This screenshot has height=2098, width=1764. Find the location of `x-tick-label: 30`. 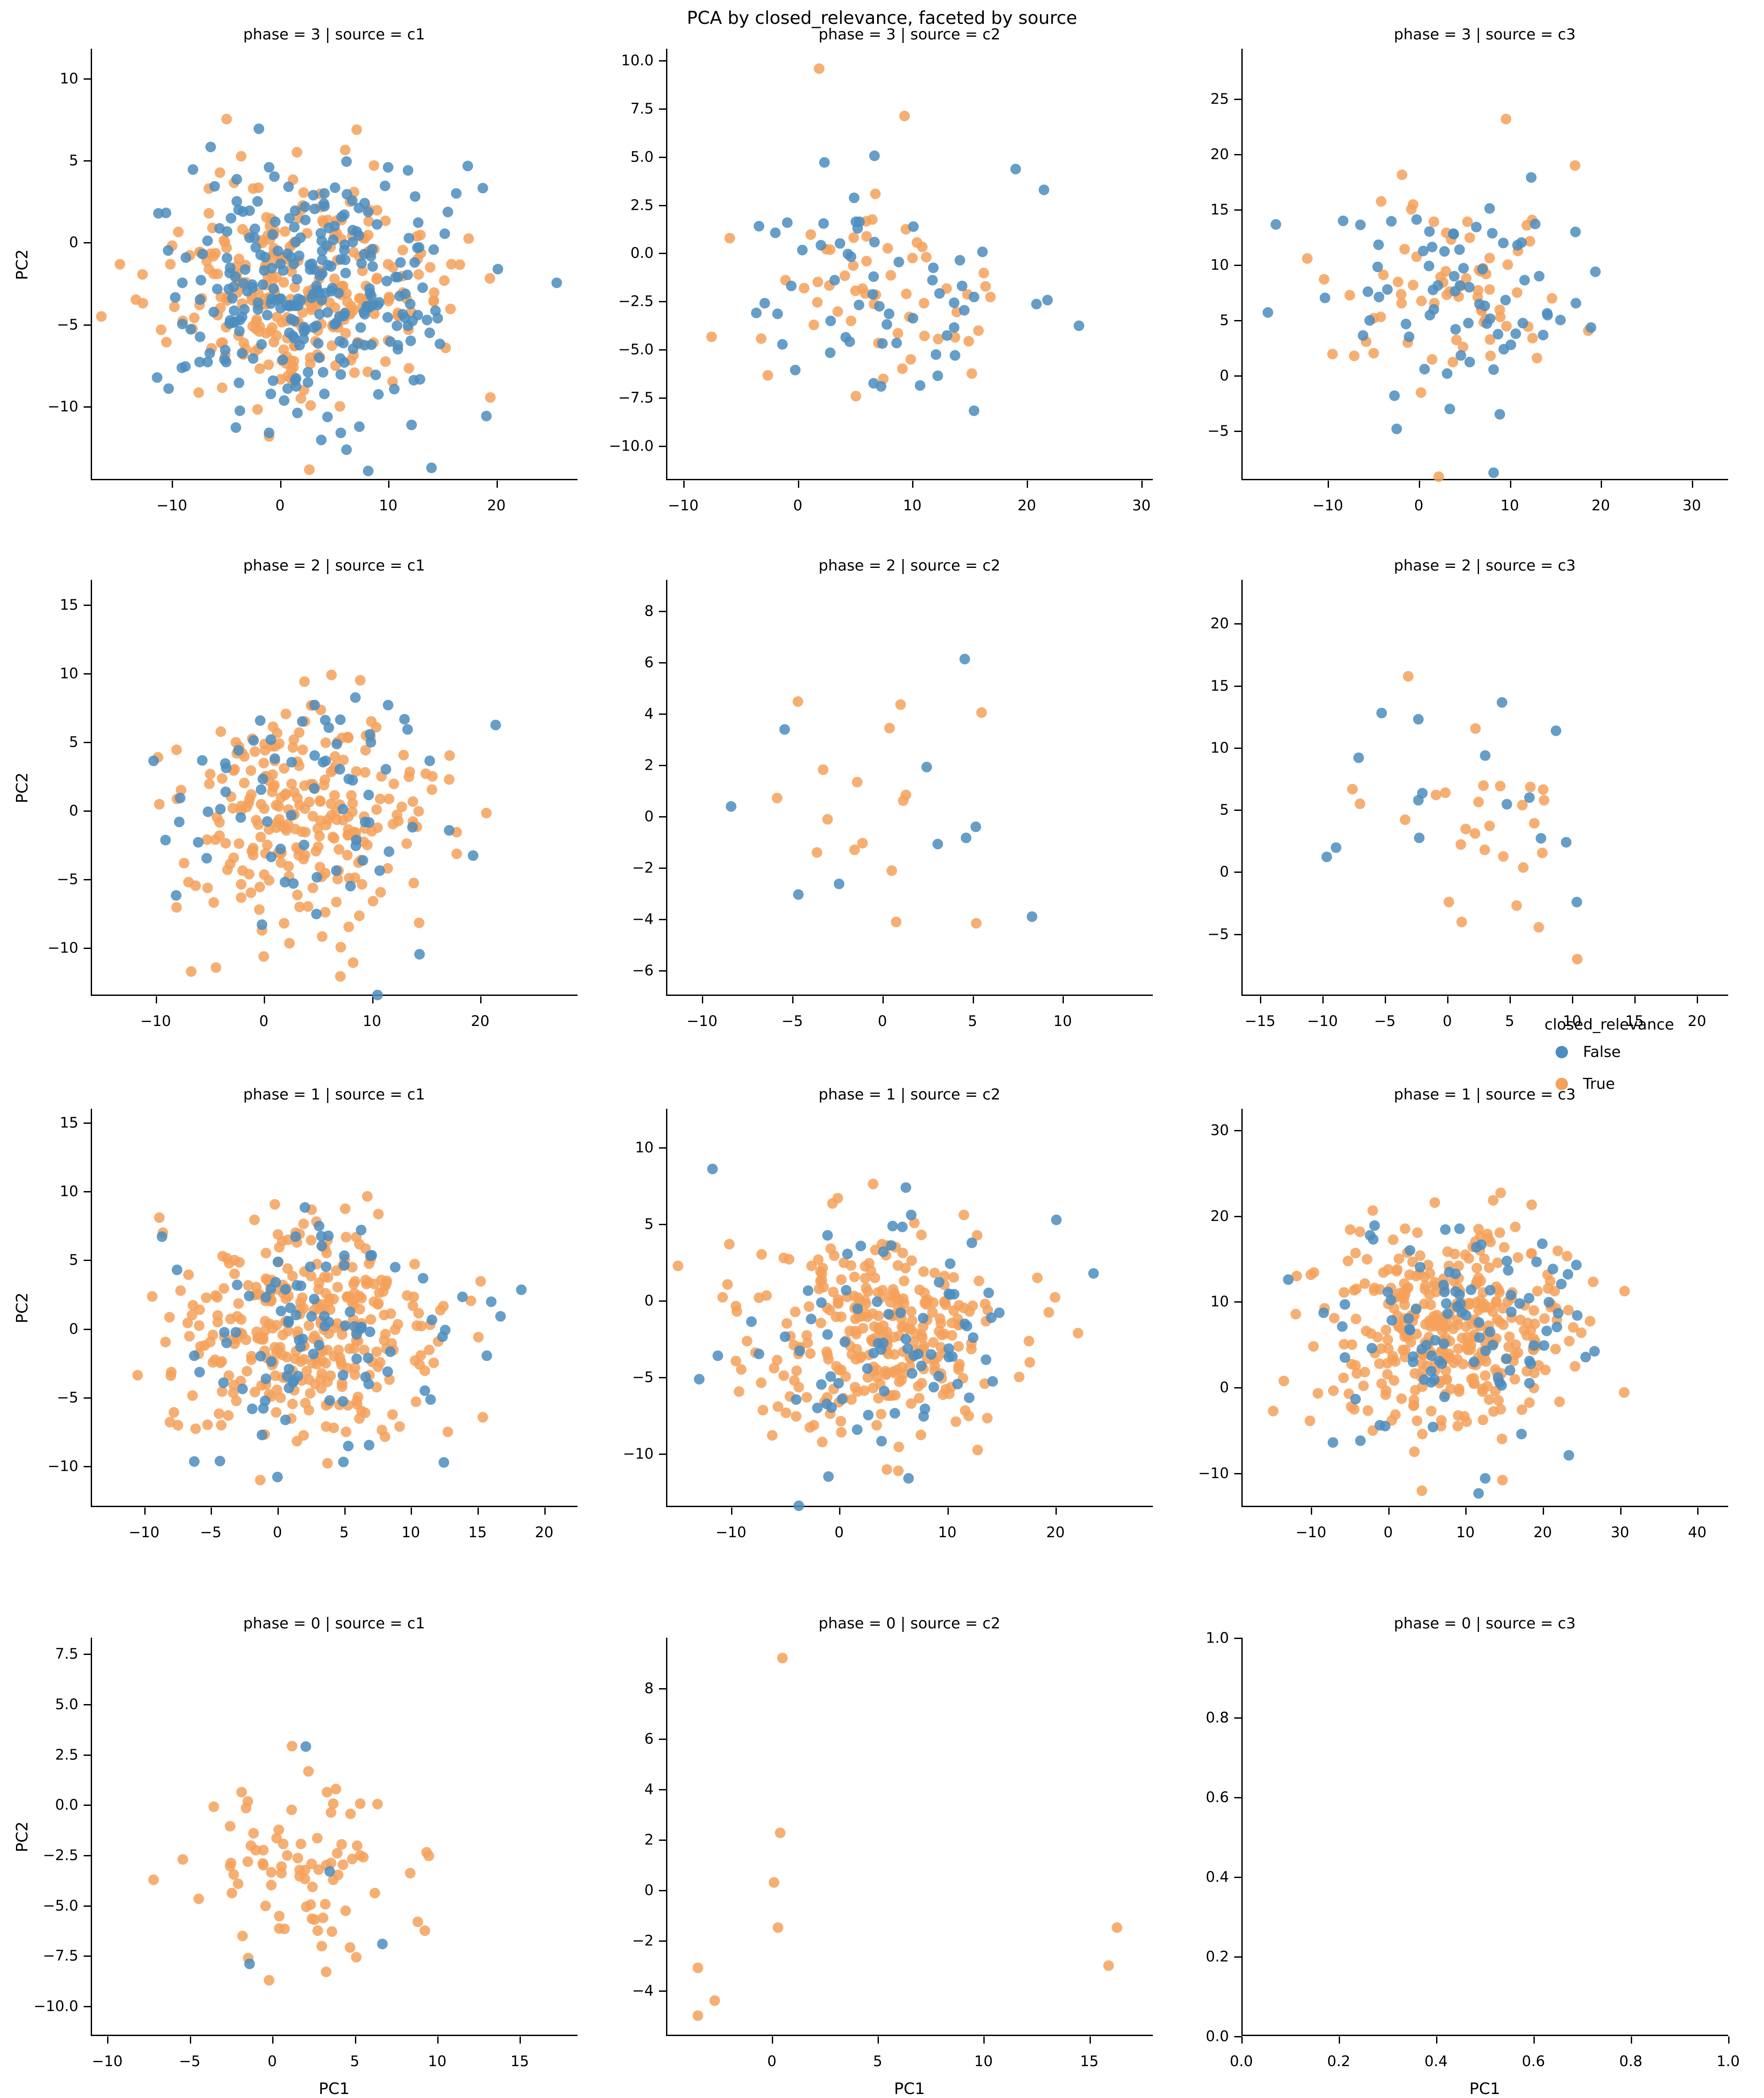

x-tick-label: 30 is located at coordinates (1141, 506).